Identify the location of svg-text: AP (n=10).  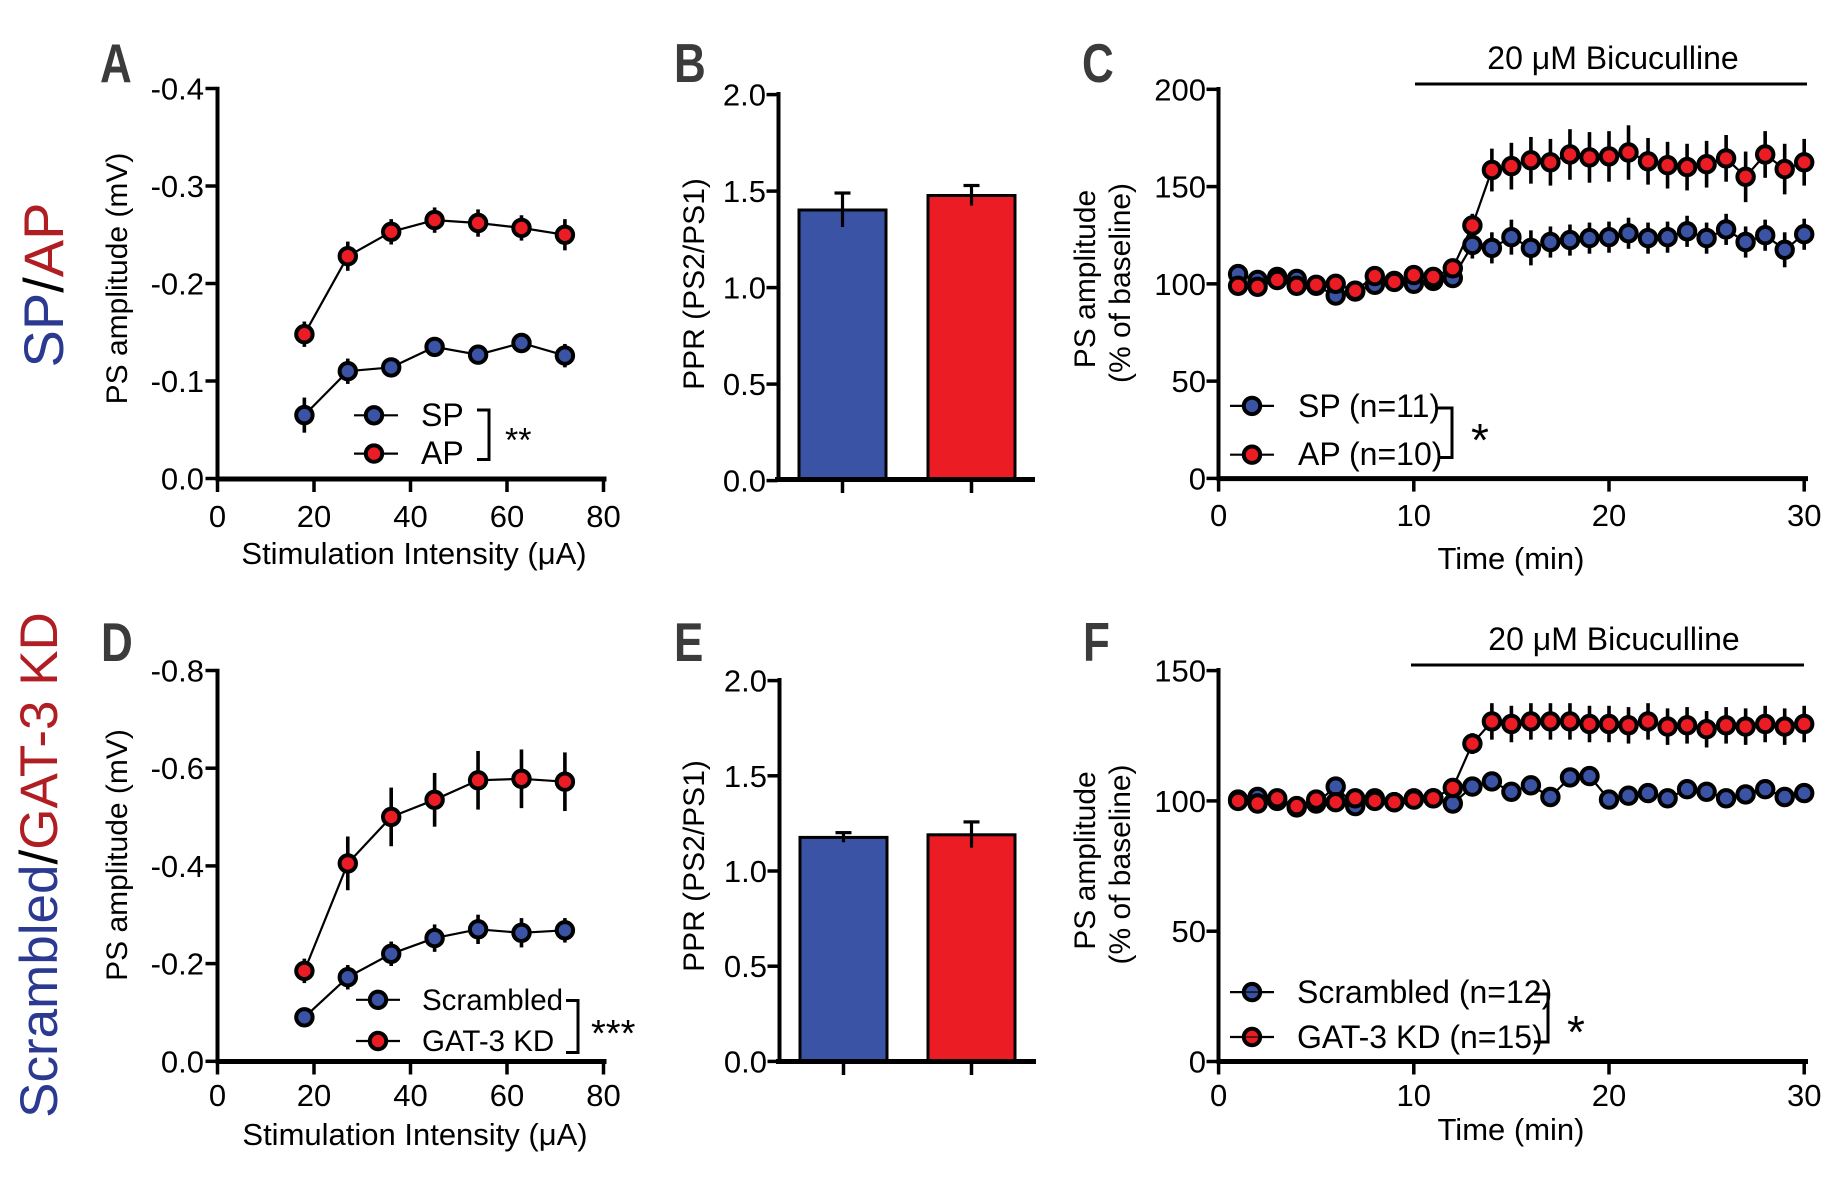
(1370, 454).